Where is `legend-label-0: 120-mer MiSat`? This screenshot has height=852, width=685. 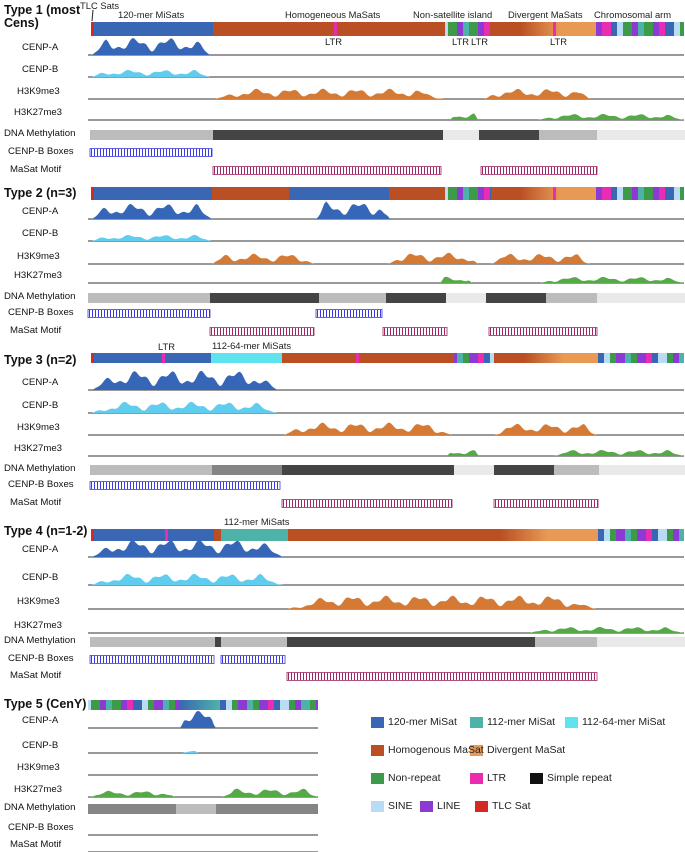 legend-label-0: 120-mer MiSat is located at coordinates (422, 722).